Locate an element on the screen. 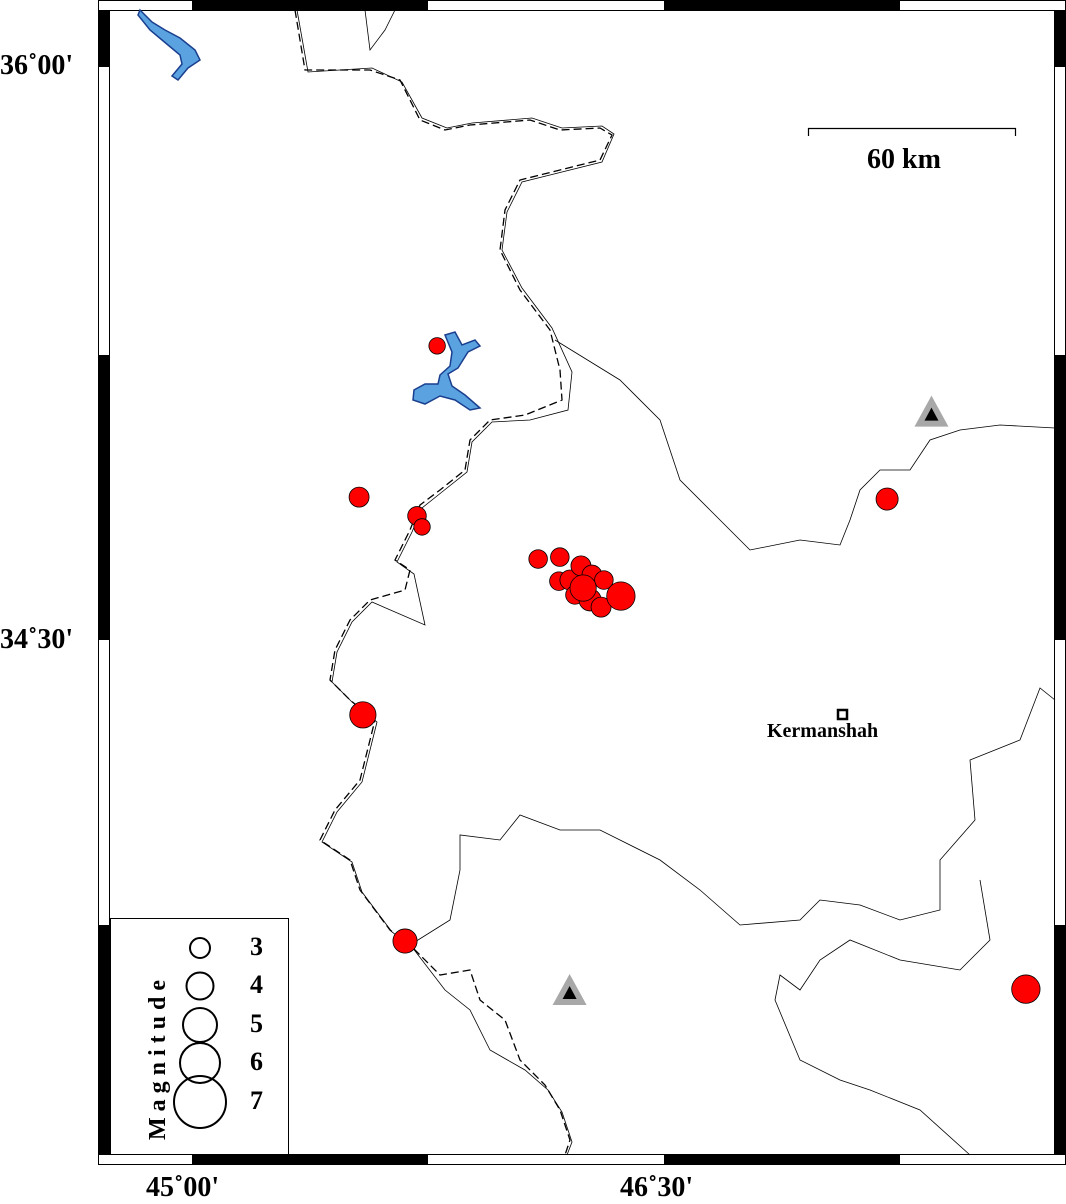 This screenshot has width=1066, height=1204. scale-bar is located at coordinates (912, 131).